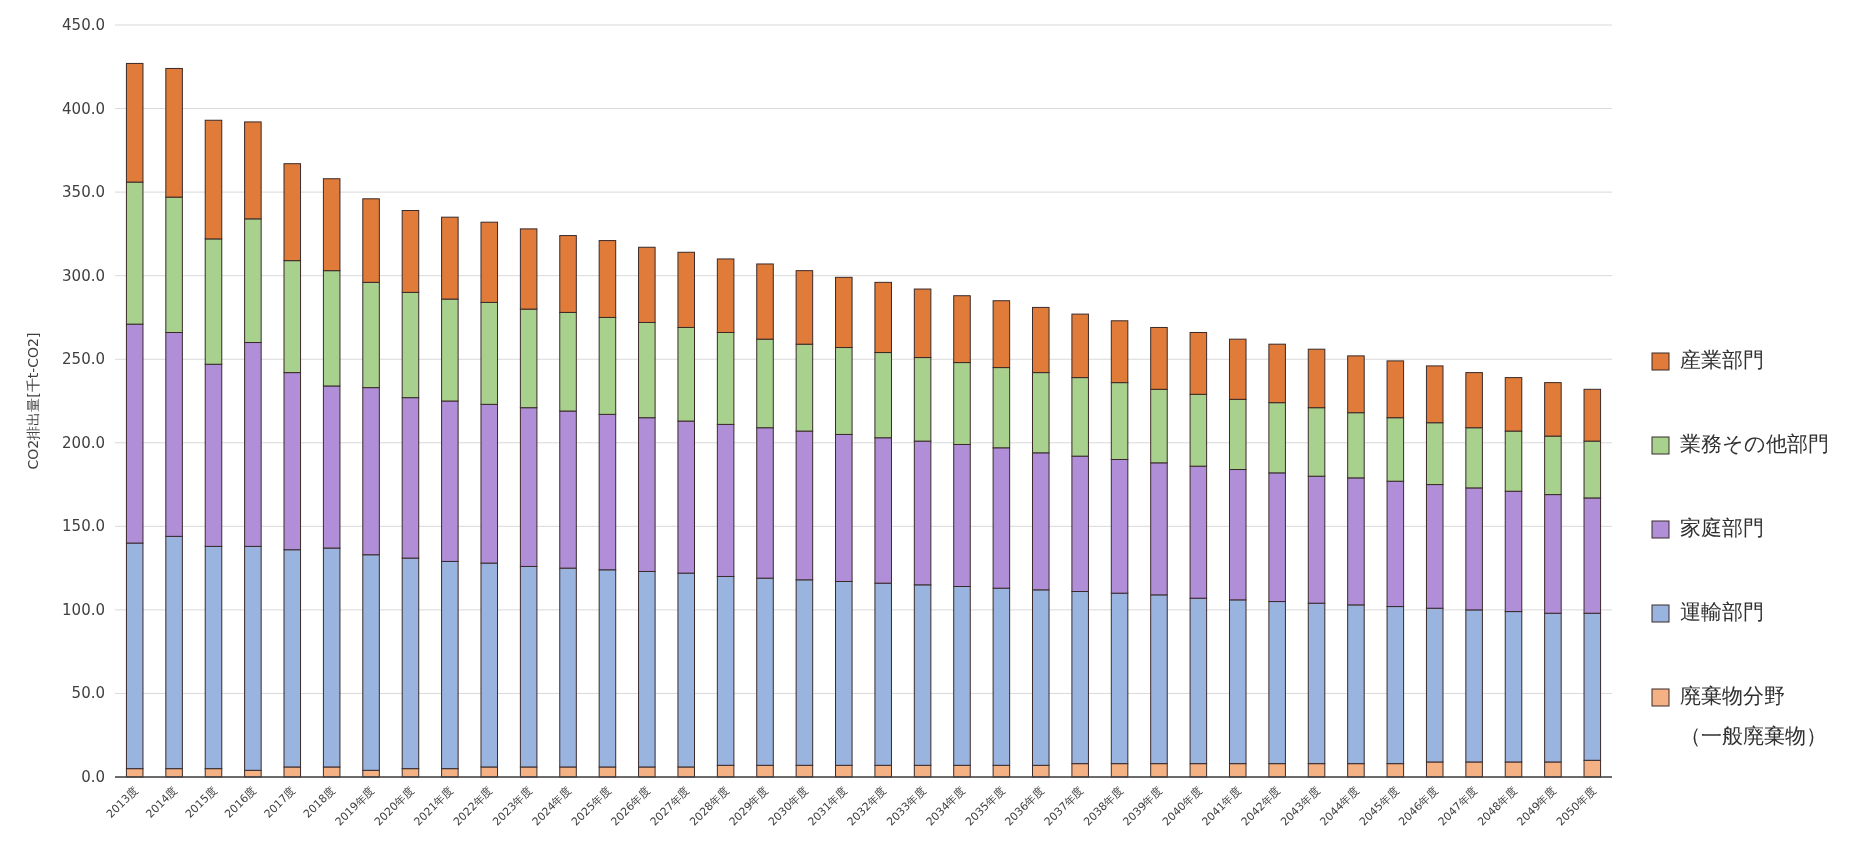  I want to click on legend-label: 業務その他部門, so click(1755, 444).